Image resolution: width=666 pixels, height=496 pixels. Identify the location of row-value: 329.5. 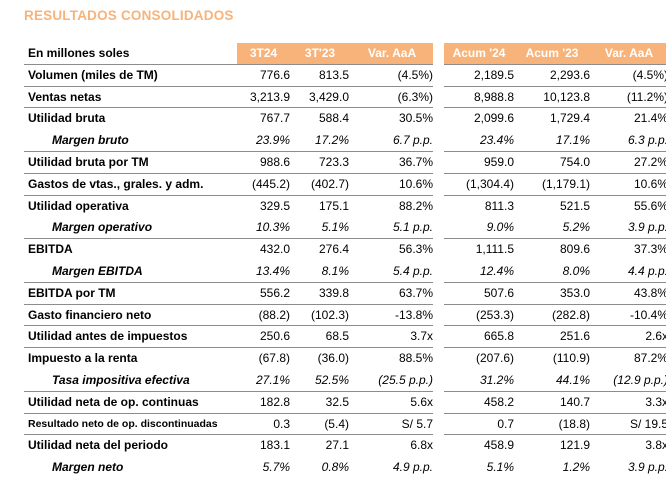
(274, 205).